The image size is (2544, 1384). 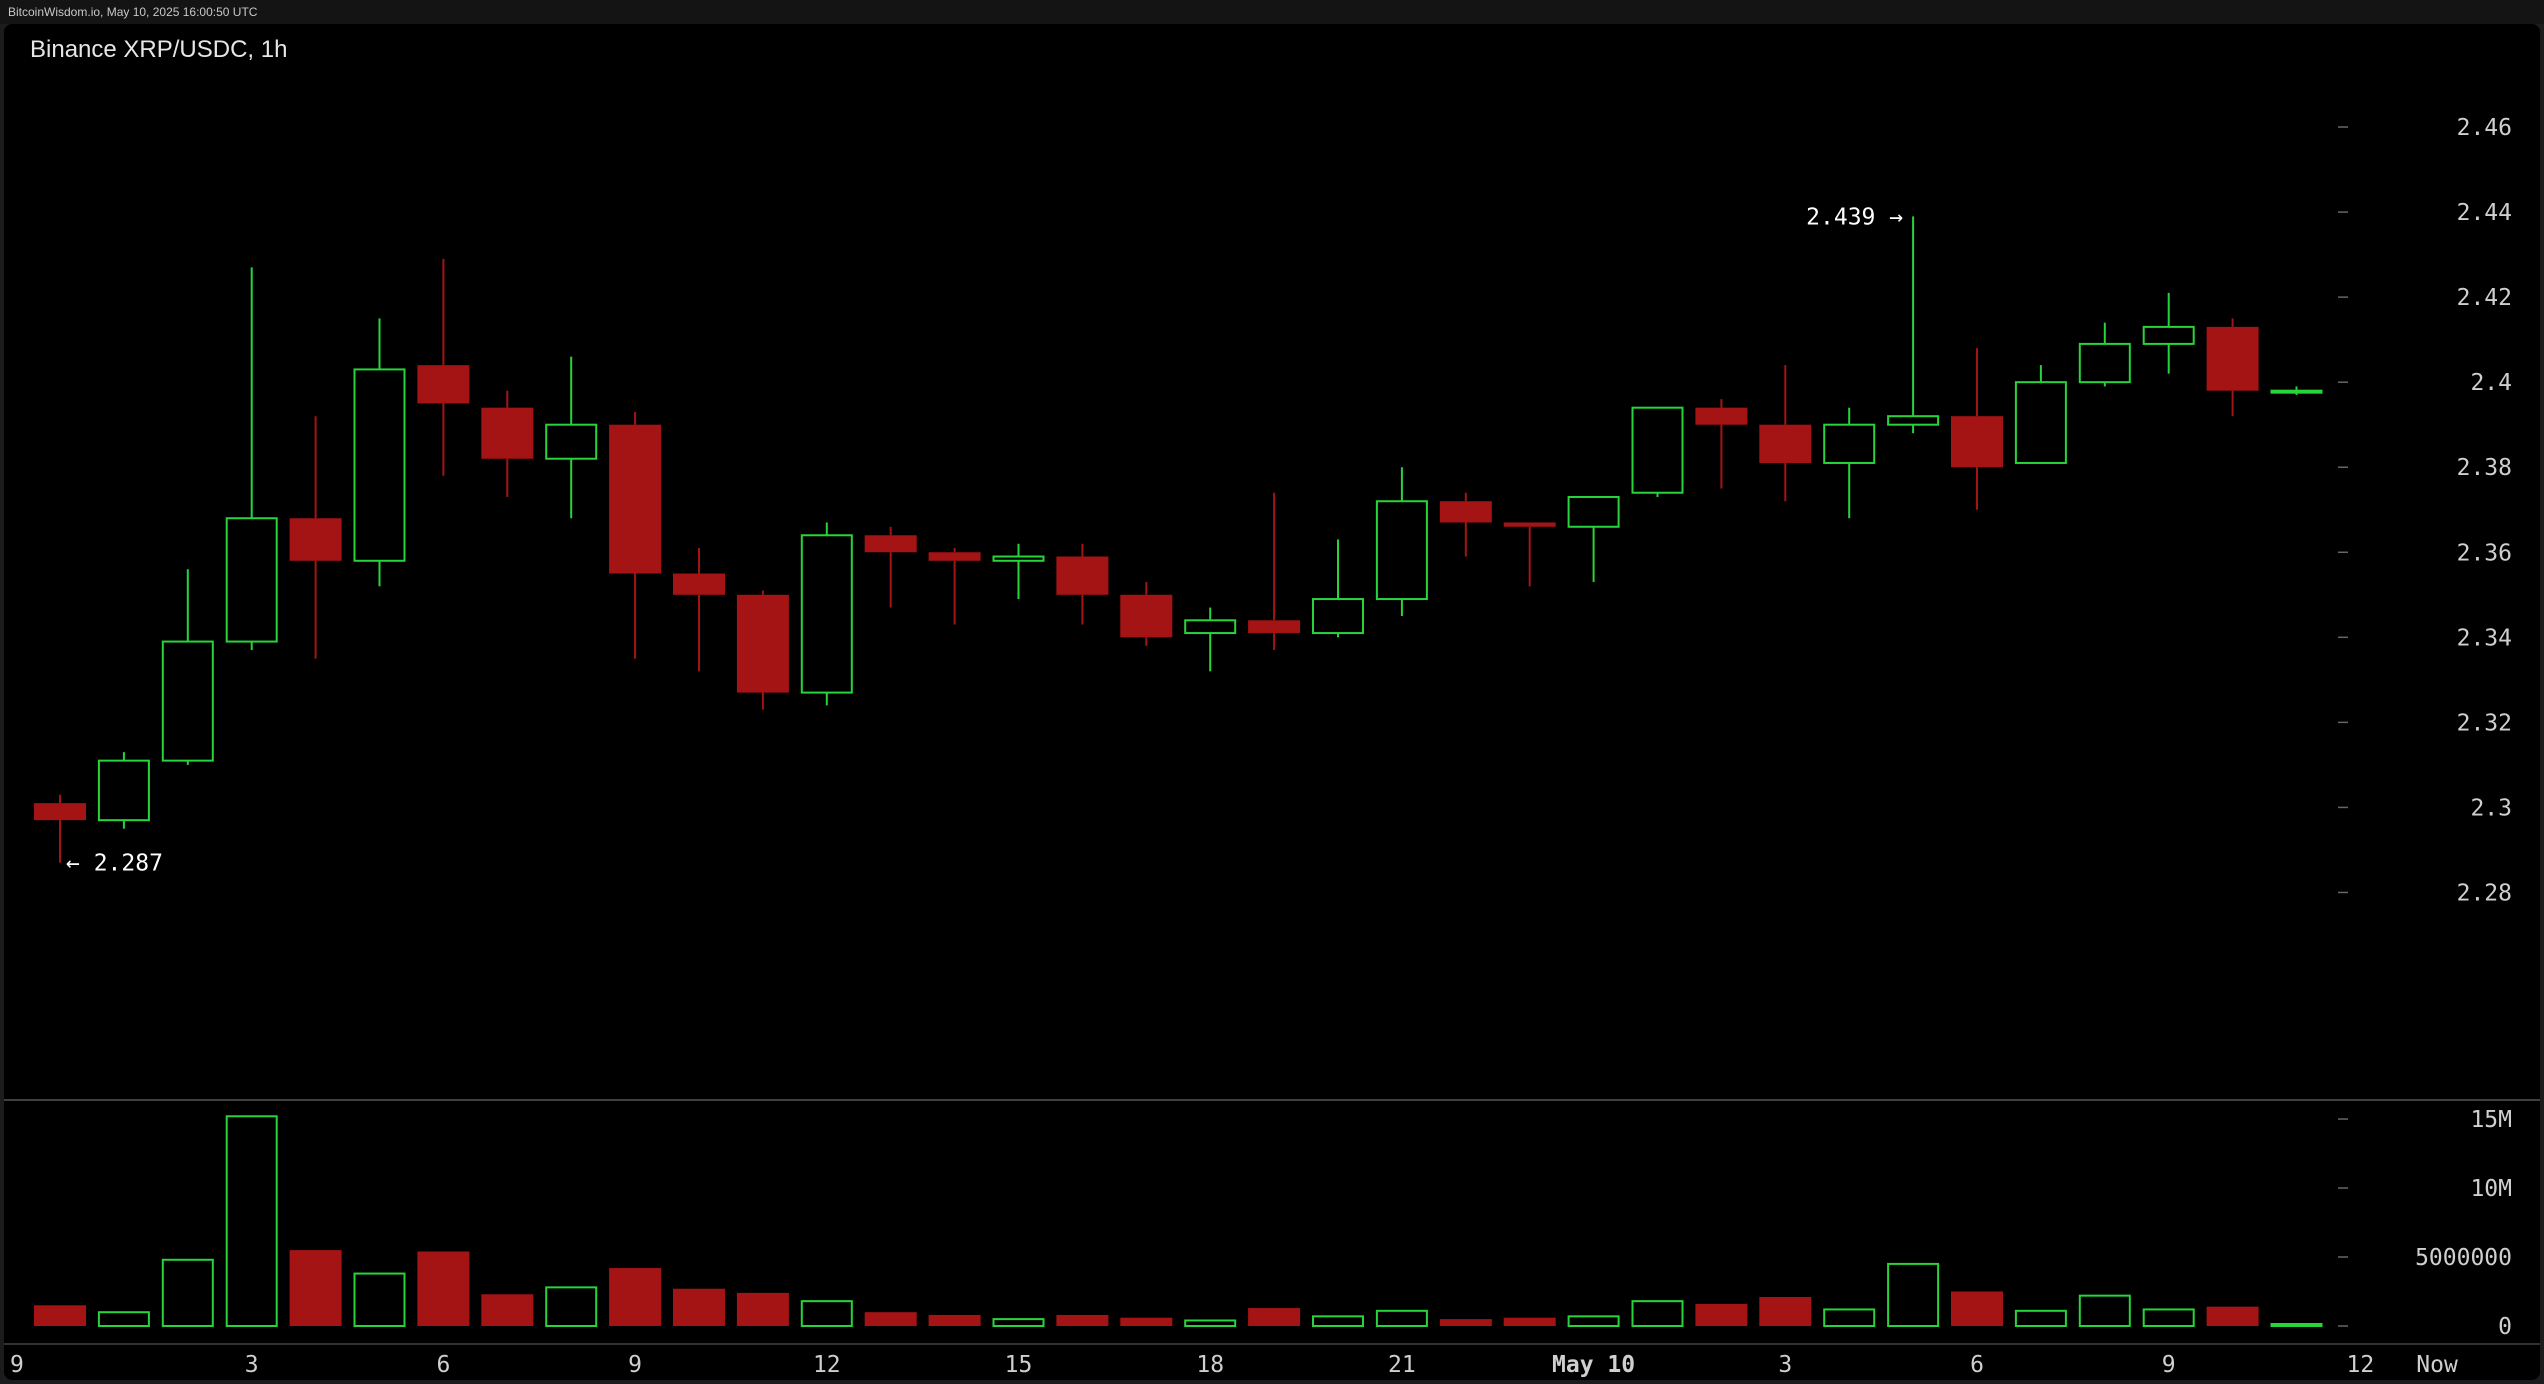 I want to click on volume-bars, so click(x=1178, y=1221).